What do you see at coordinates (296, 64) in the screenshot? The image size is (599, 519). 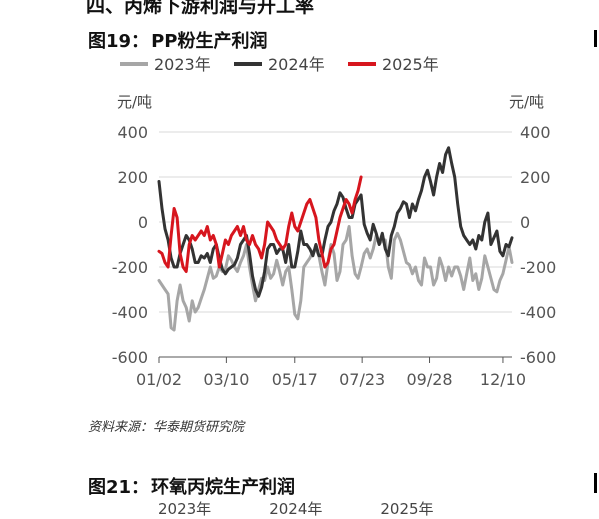 I see `legend-label-1: 2024年` at bounding box center [296, 64].